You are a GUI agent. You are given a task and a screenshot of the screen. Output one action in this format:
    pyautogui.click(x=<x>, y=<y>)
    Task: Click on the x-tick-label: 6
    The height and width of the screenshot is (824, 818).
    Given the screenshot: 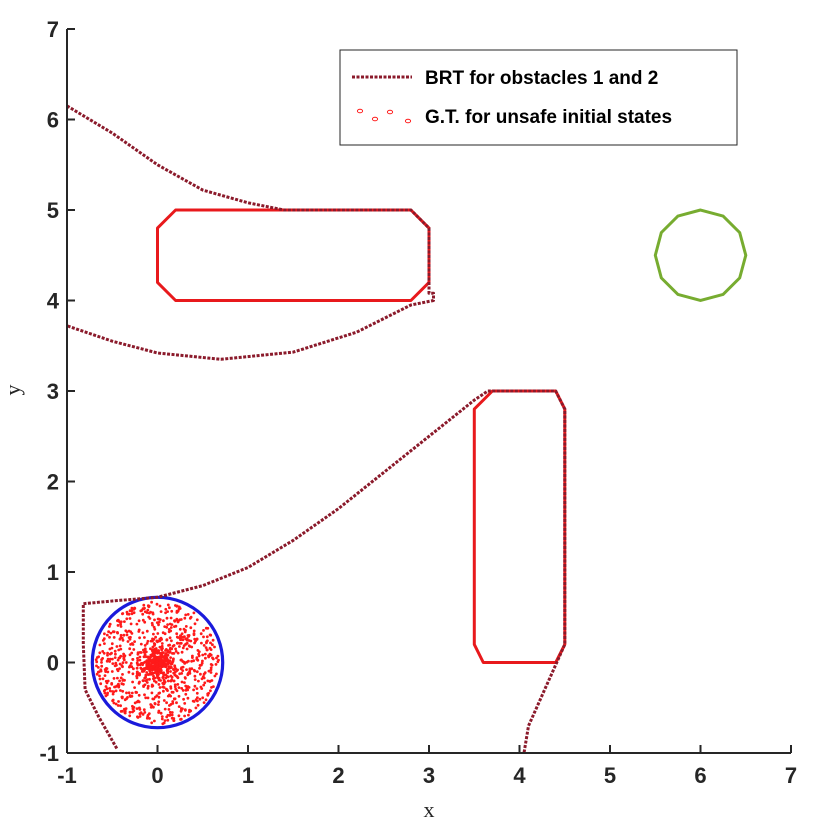 What is the action you would take?
    pyautogui.click(x=700, y=775)
    